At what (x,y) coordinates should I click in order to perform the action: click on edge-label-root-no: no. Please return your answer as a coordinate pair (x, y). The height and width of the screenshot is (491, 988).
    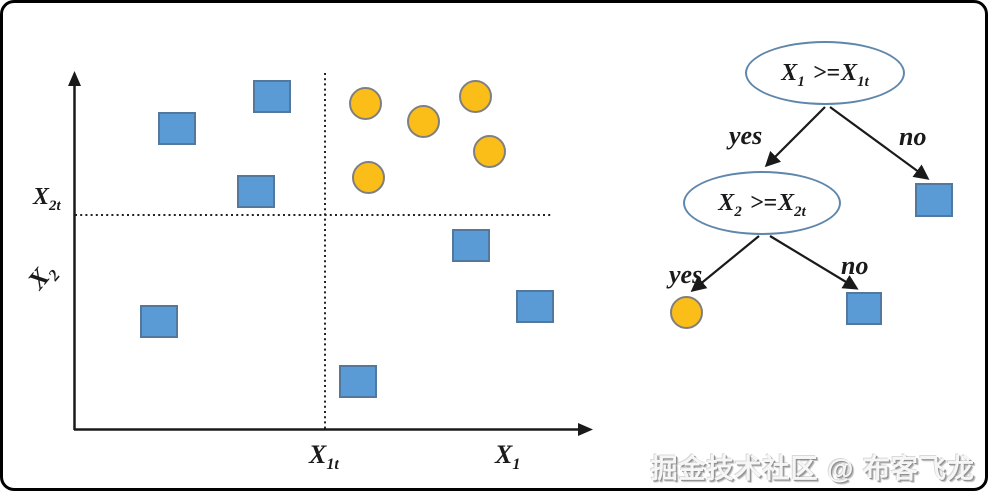
    Looking at the image, I should click on (913, 136).